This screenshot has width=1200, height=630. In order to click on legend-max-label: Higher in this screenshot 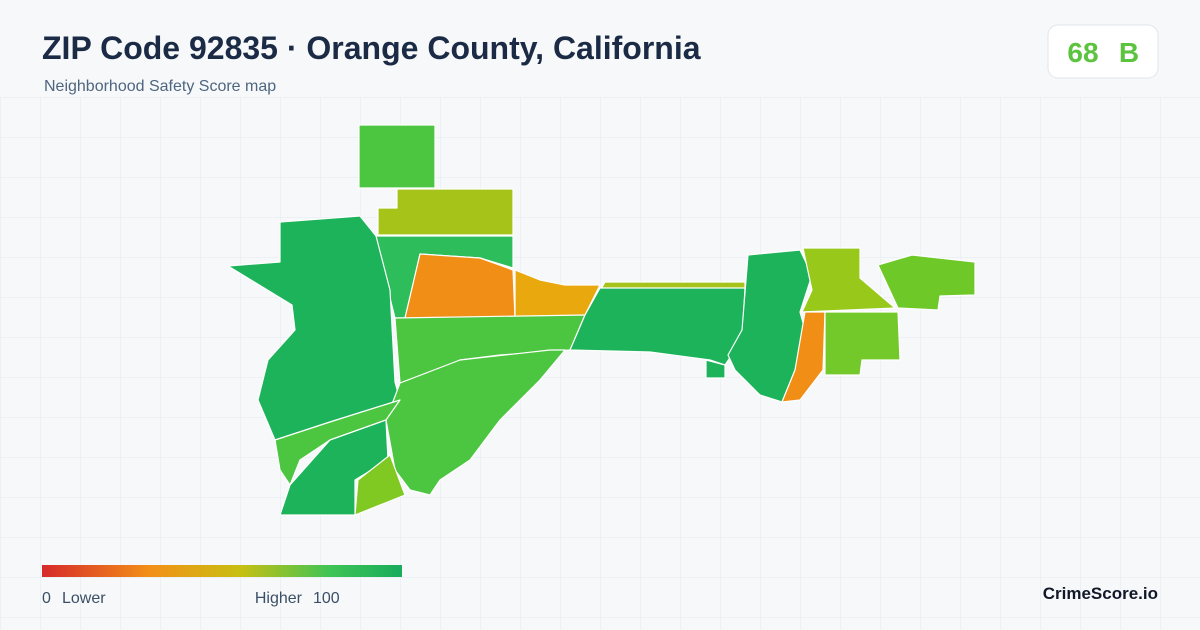, I will do `click(279, 598)`.